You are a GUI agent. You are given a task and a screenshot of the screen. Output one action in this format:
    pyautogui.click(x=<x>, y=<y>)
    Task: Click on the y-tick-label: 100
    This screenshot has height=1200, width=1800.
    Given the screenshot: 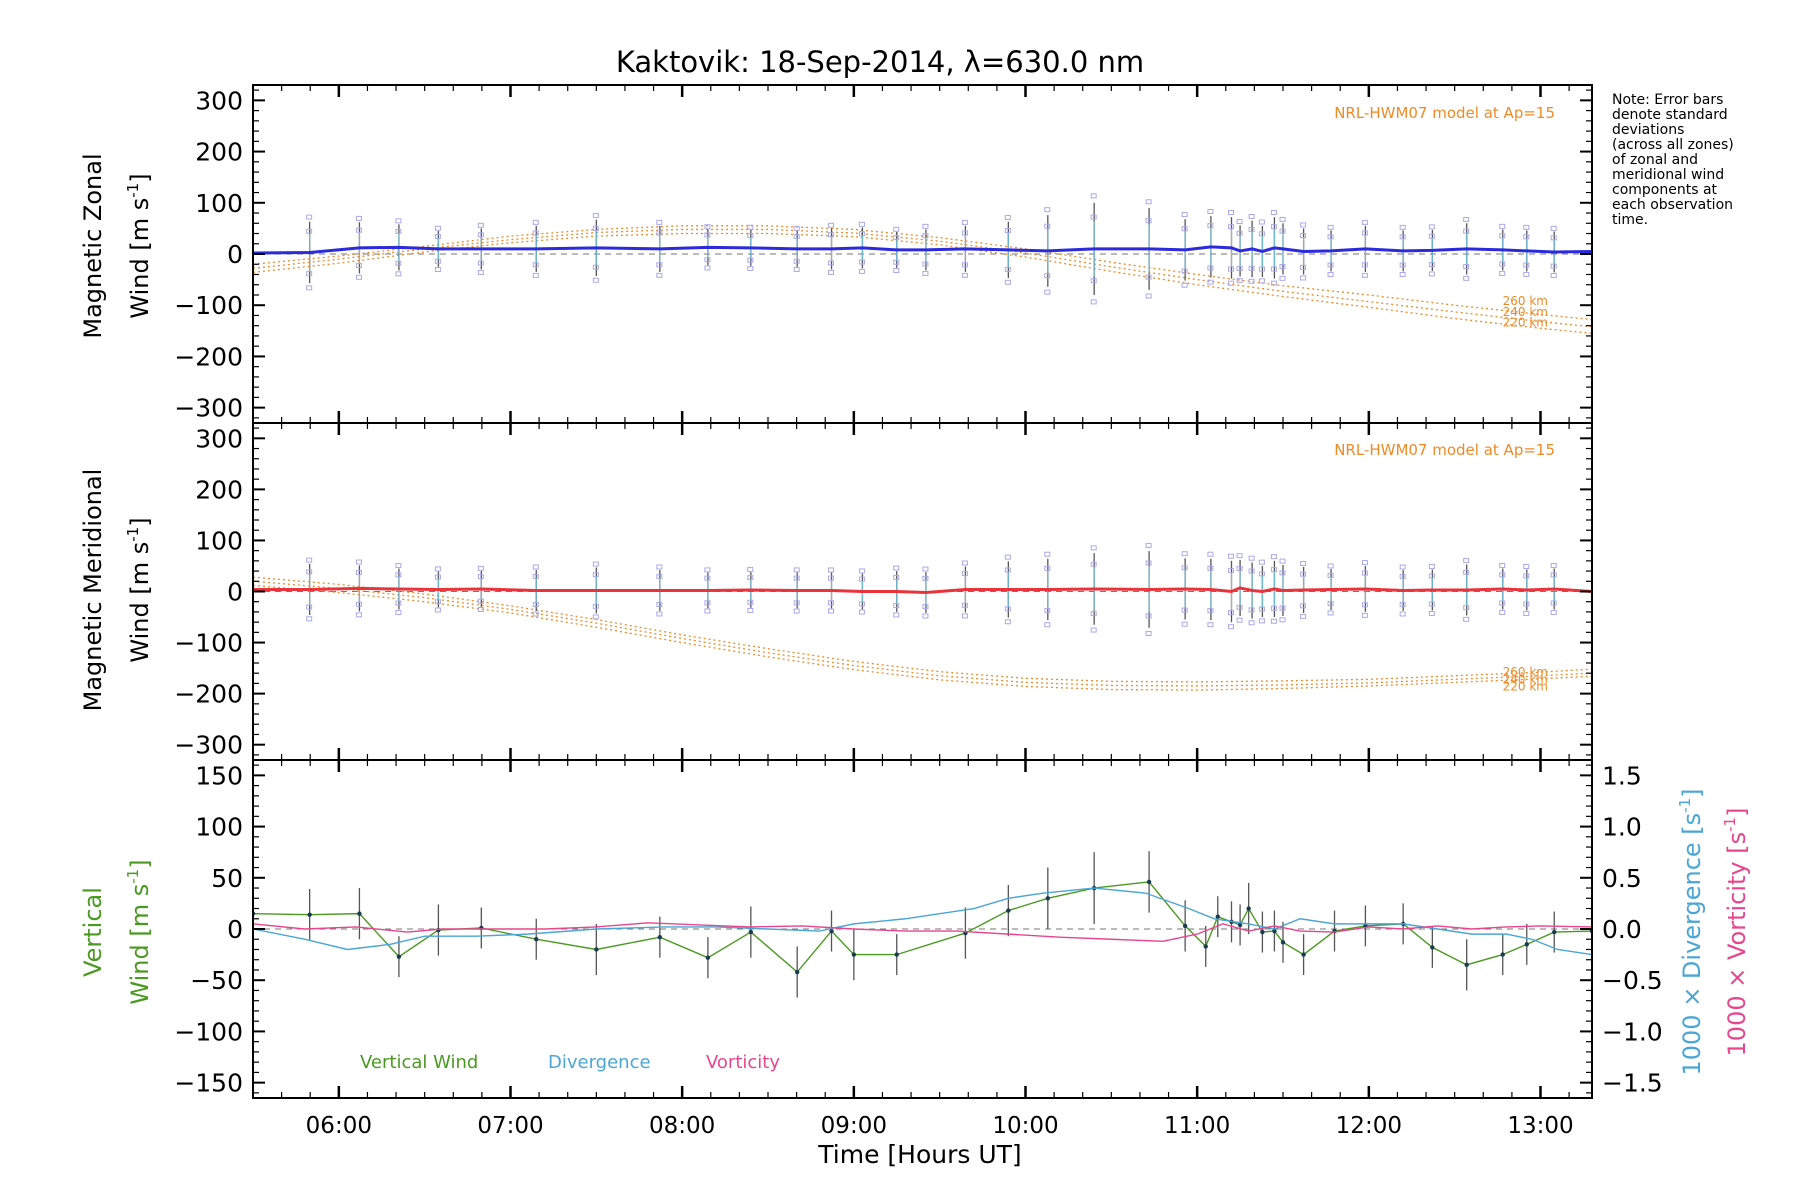 What is the action you would take?
    pyautogui.click(x=219, y=540)
    